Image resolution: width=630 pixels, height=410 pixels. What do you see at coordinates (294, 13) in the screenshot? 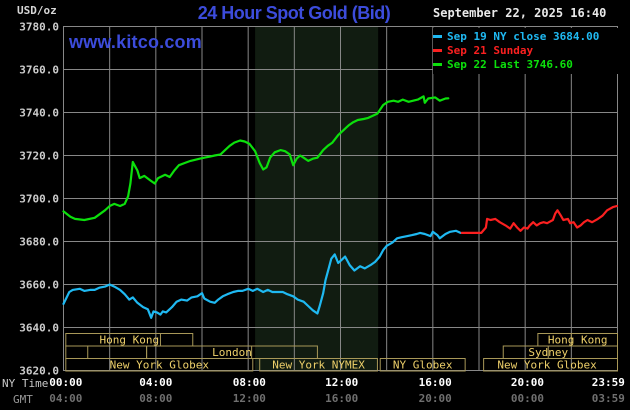
I see `page-title: 24 Hour Spot Gold (Bid)` at bounding box center [294, 13].